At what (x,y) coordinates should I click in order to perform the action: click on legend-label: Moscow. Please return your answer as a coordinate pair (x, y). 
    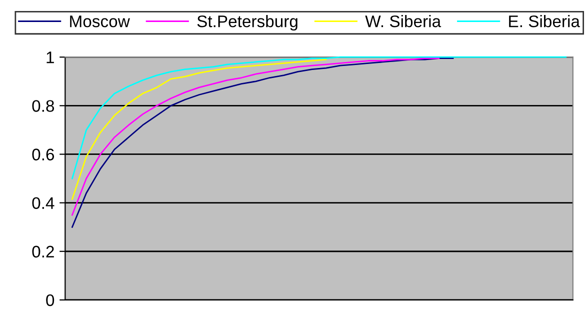
    Looking at the image, I should click on (100, 22).